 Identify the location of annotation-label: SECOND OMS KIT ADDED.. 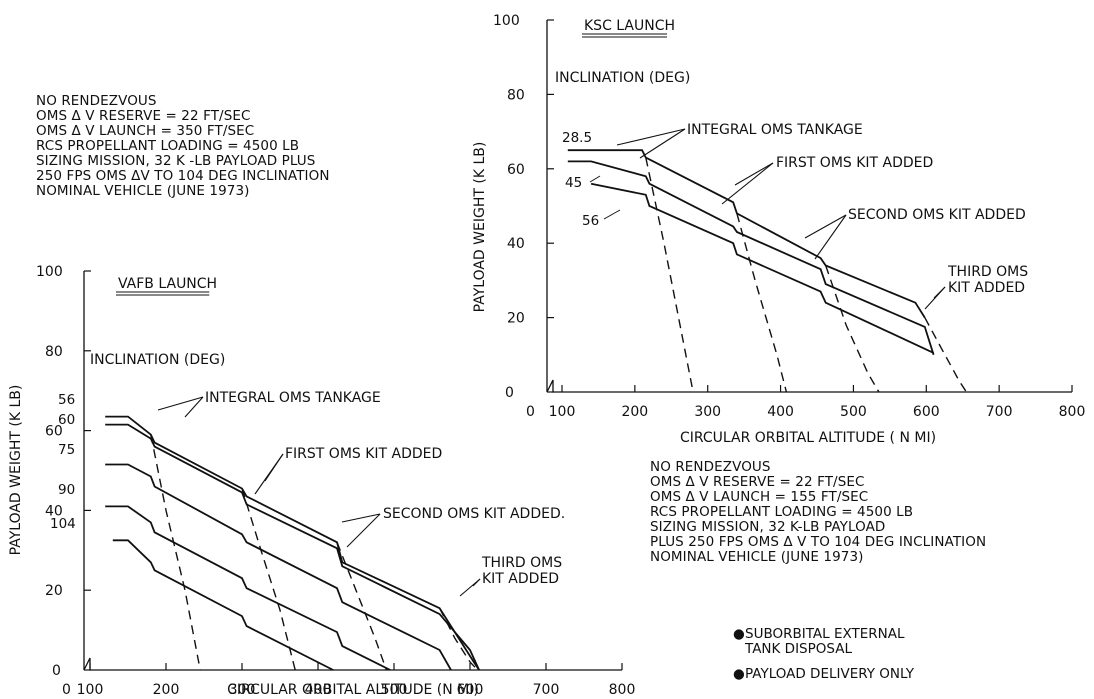
(474, 514).